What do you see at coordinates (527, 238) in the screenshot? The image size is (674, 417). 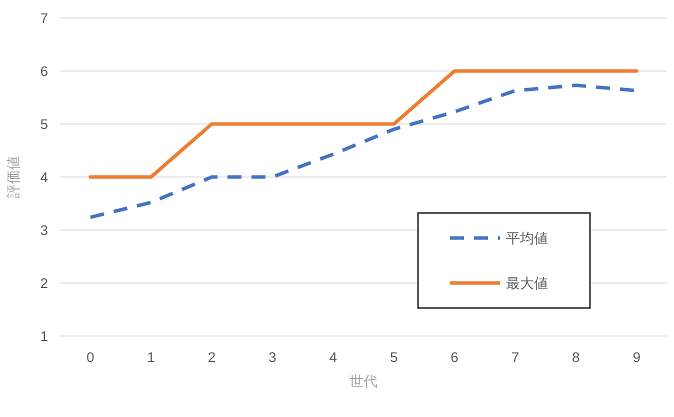 I see `legend-label: 平均値` at bounding box center [527, 238].